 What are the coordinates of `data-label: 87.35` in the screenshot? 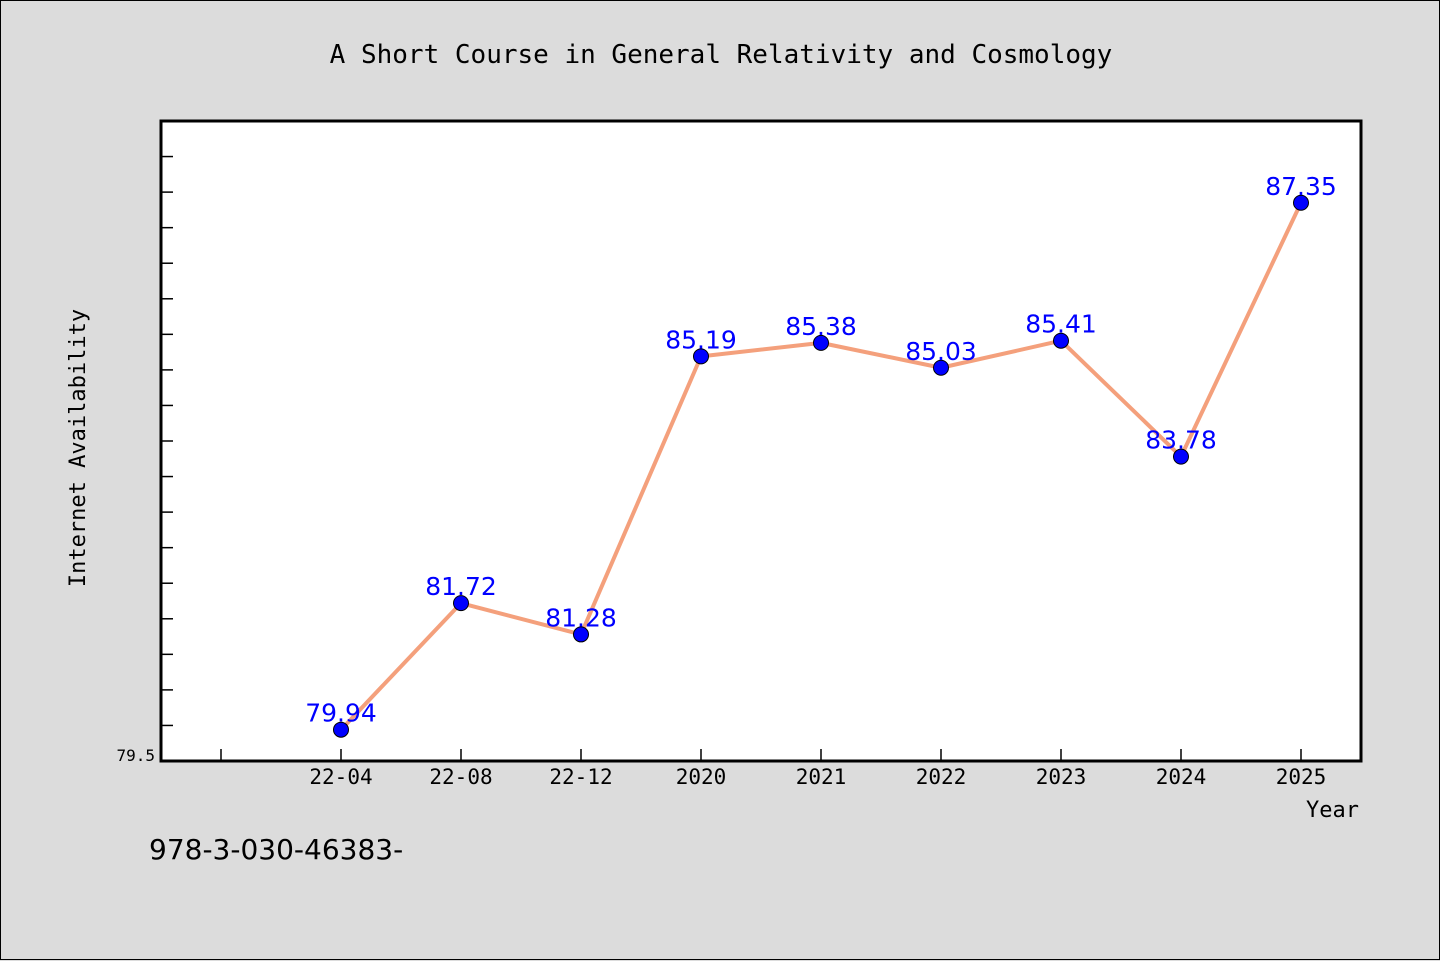 It's located at (1301, 186).